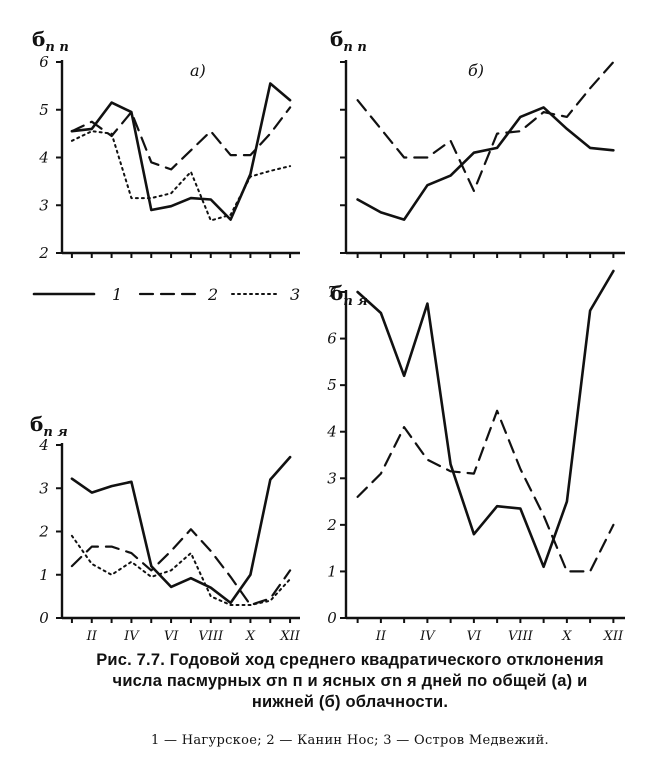  What do you see at coordinates (117, 294) in the screenshot?
I see `legend-label-1: 1` at bounding box center [117, 294].